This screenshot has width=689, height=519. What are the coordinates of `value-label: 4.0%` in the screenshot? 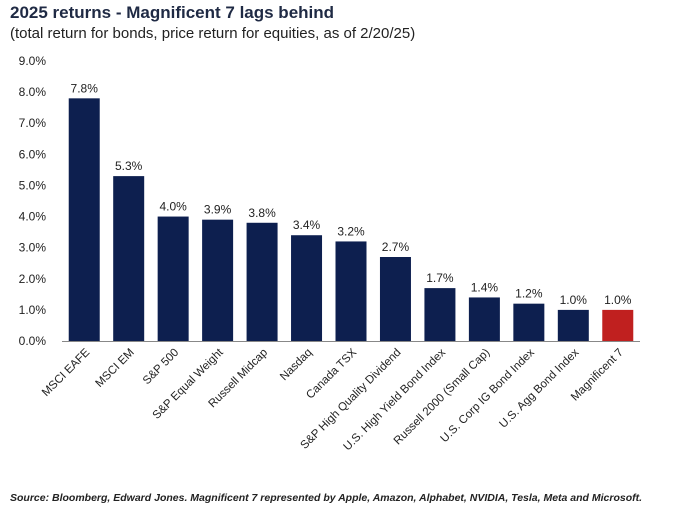 It's located at (173, 207).